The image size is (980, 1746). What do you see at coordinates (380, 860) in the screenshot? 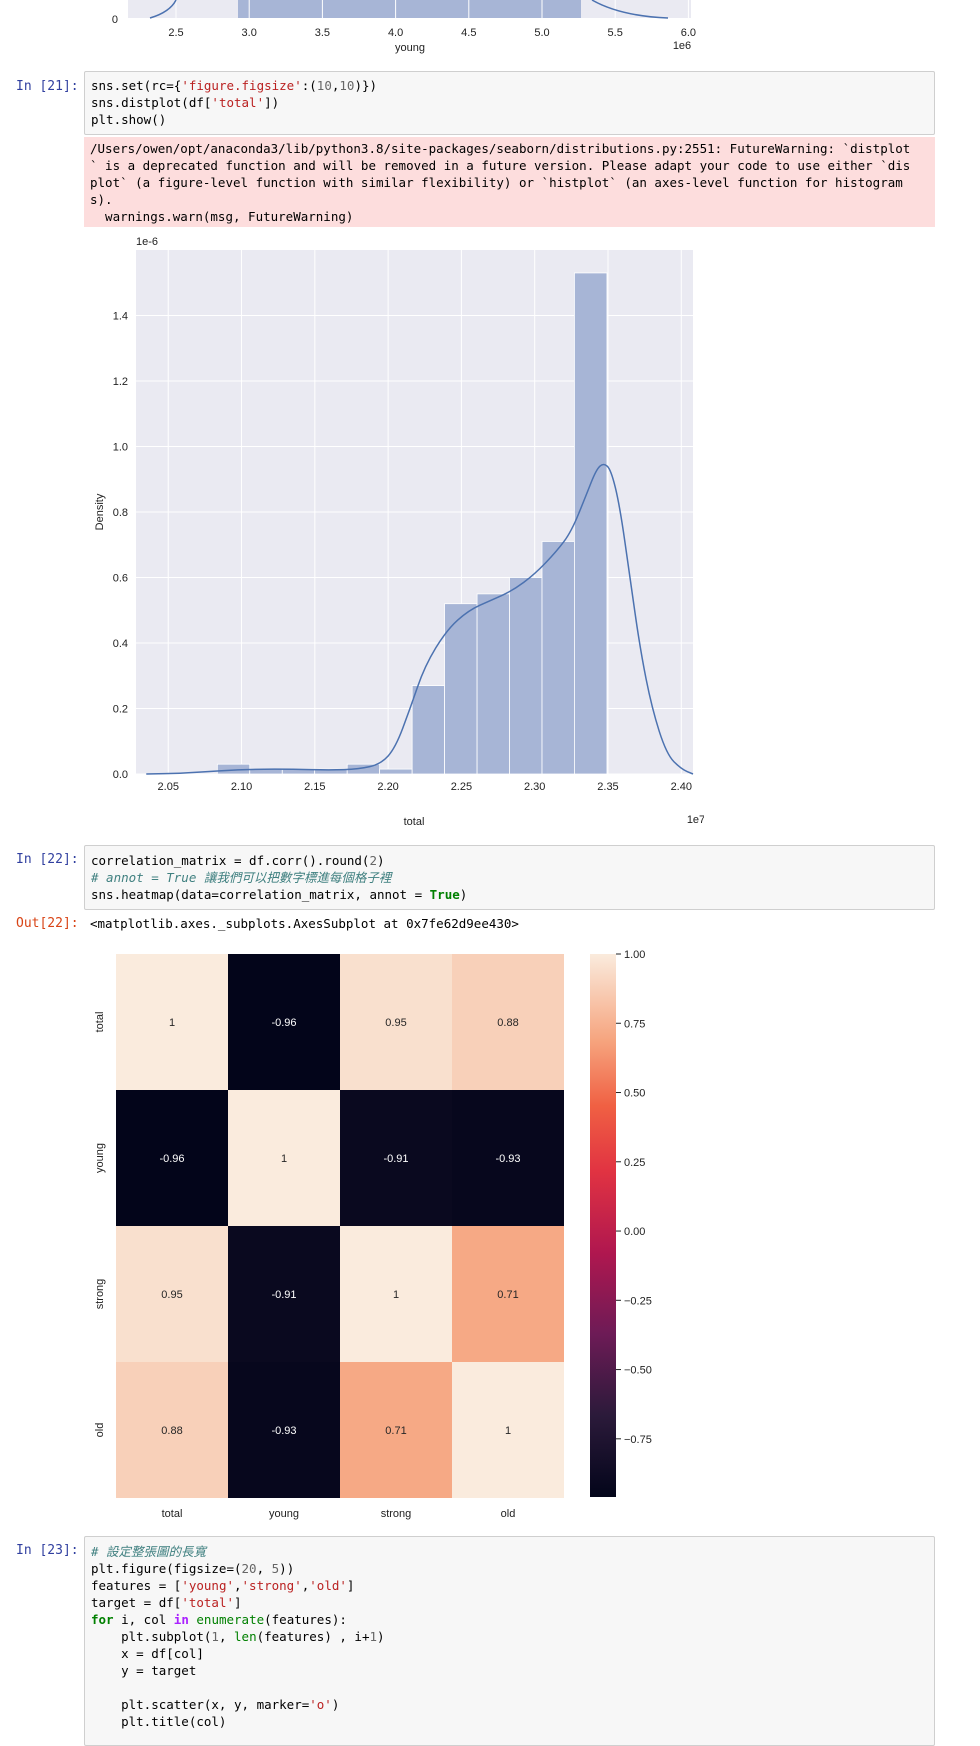
I see `code-token: )` at bounding box center [380, 860].